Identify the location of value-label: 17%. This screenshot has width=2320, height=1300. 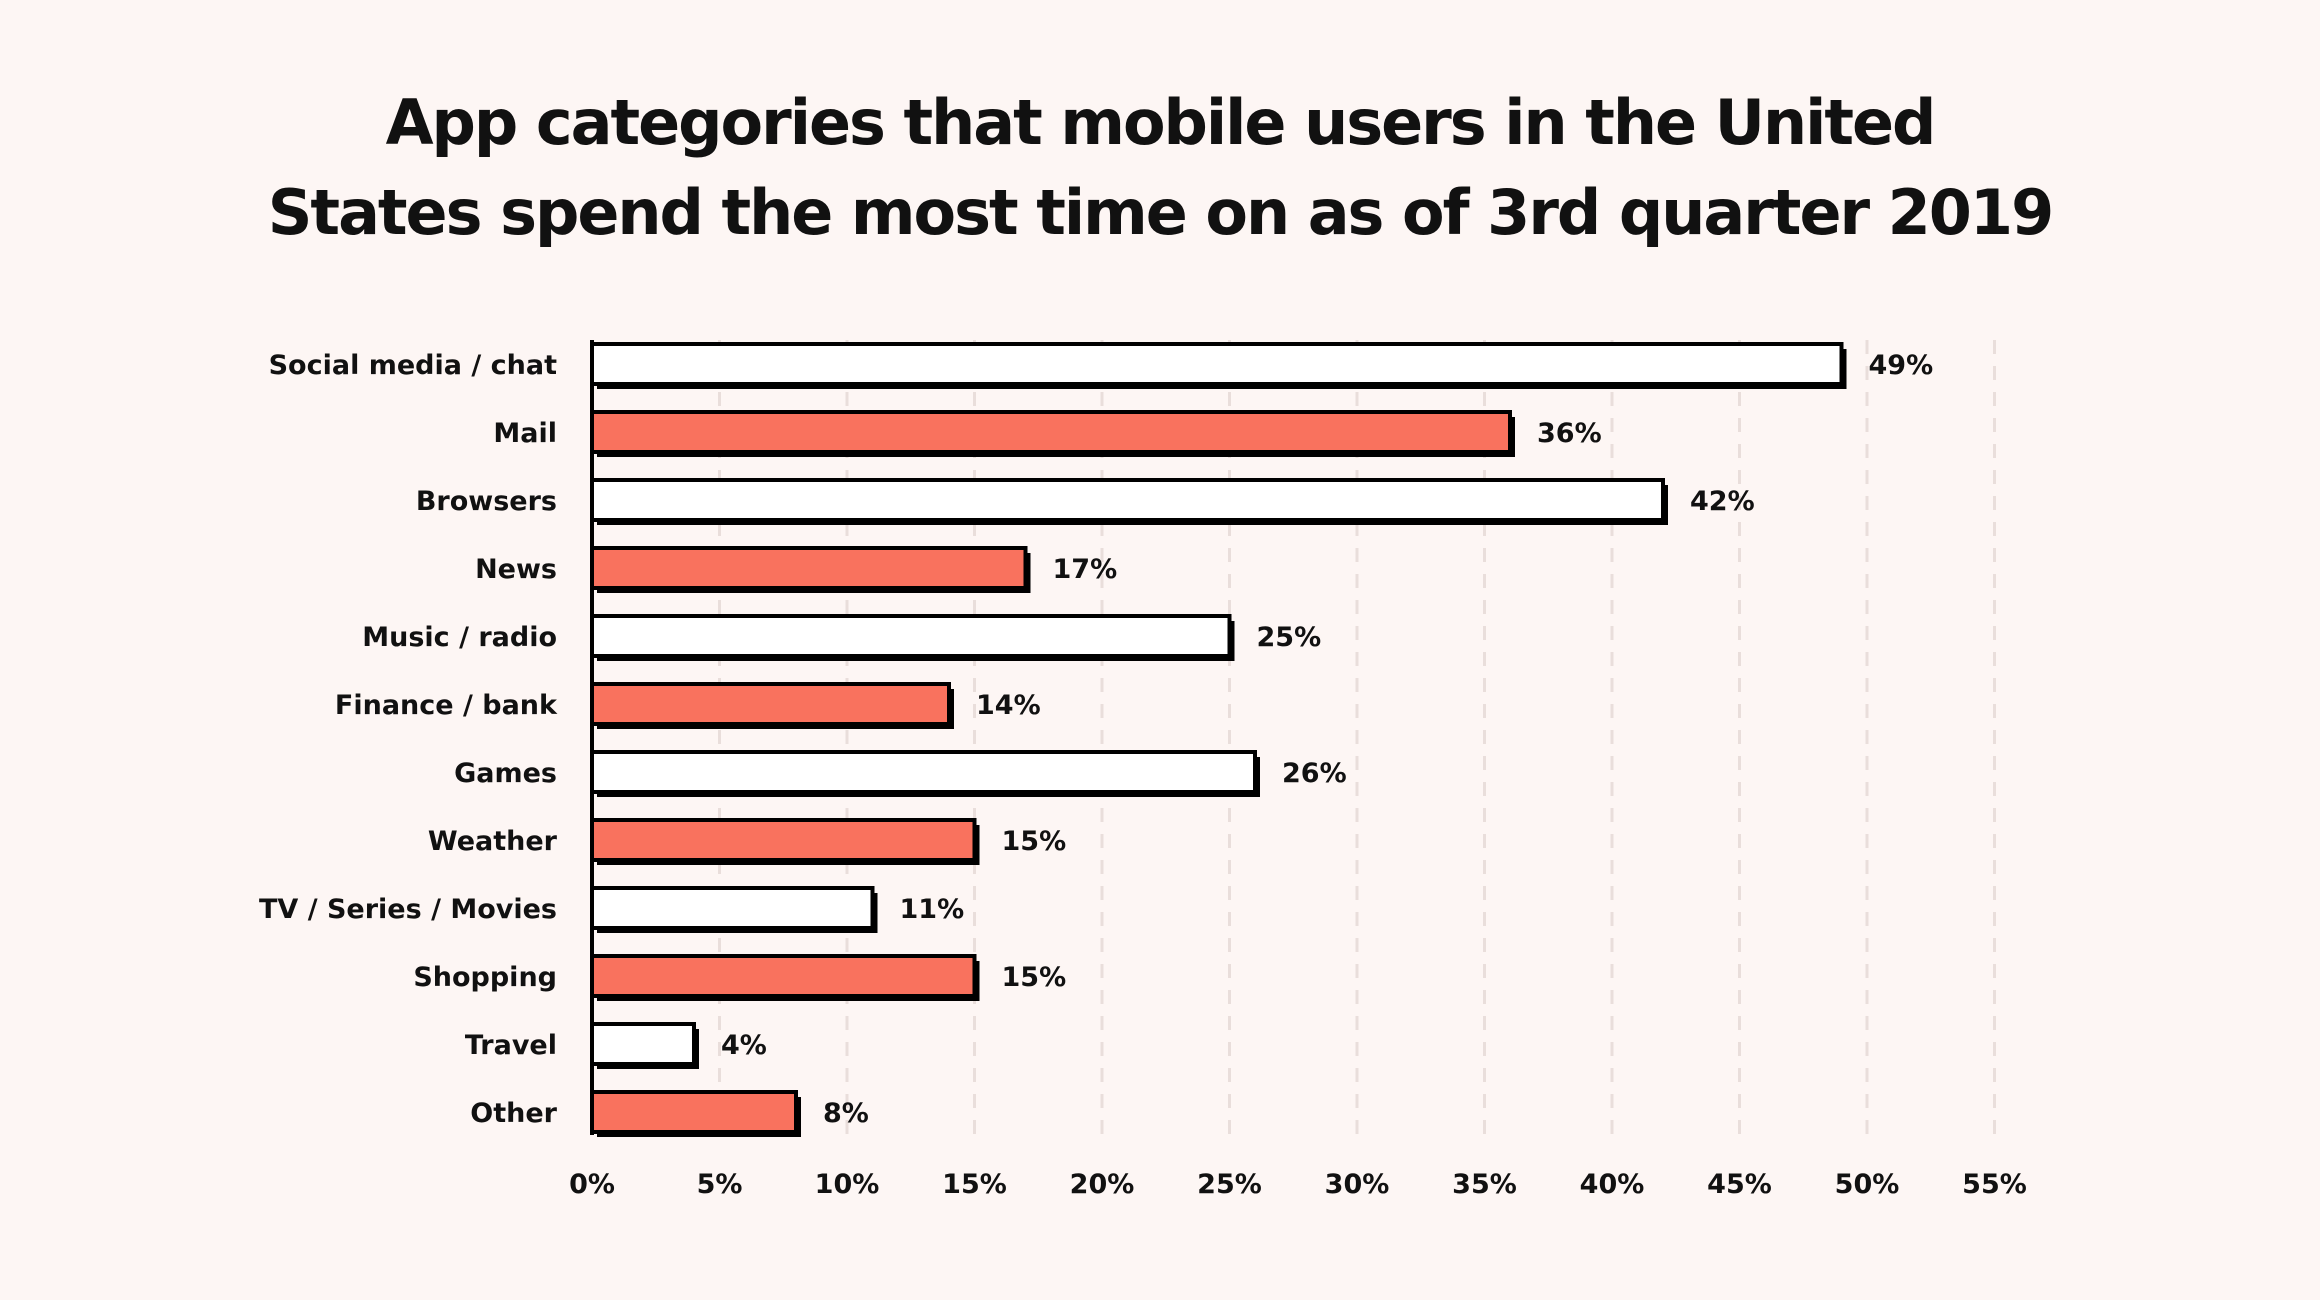
(1085, 569).